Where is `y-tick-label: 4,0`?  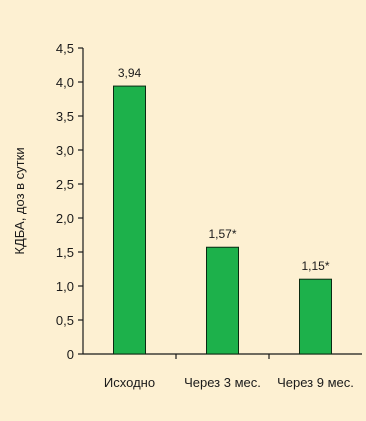
y-tick-label: 4,0 is located at coordinates (65, 82).